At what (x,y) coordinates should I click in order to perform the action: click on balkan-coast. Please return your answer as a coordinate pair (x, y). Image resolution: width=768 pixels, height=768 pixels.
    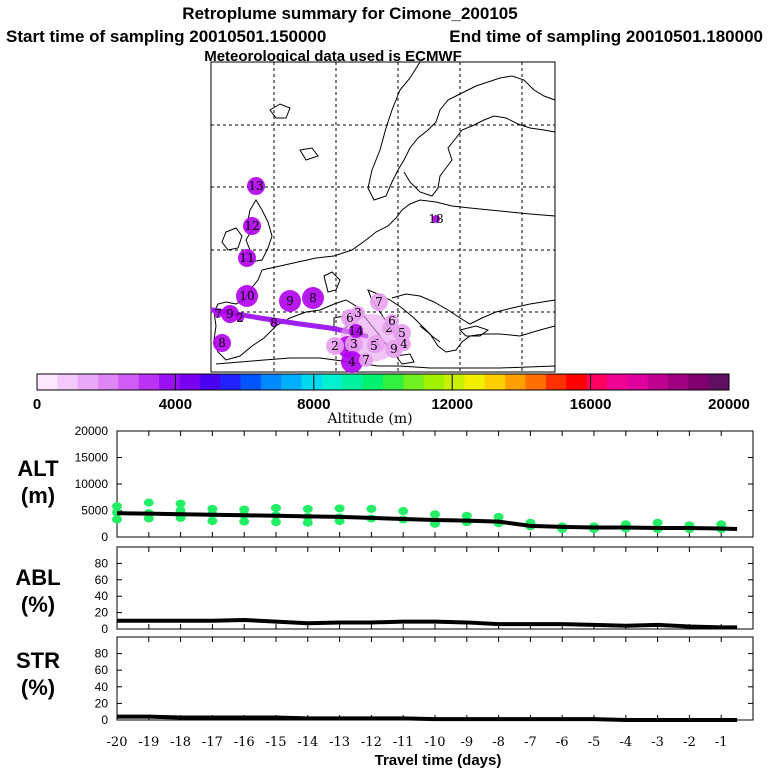
    Looking at the image, I should click on (473, 309).